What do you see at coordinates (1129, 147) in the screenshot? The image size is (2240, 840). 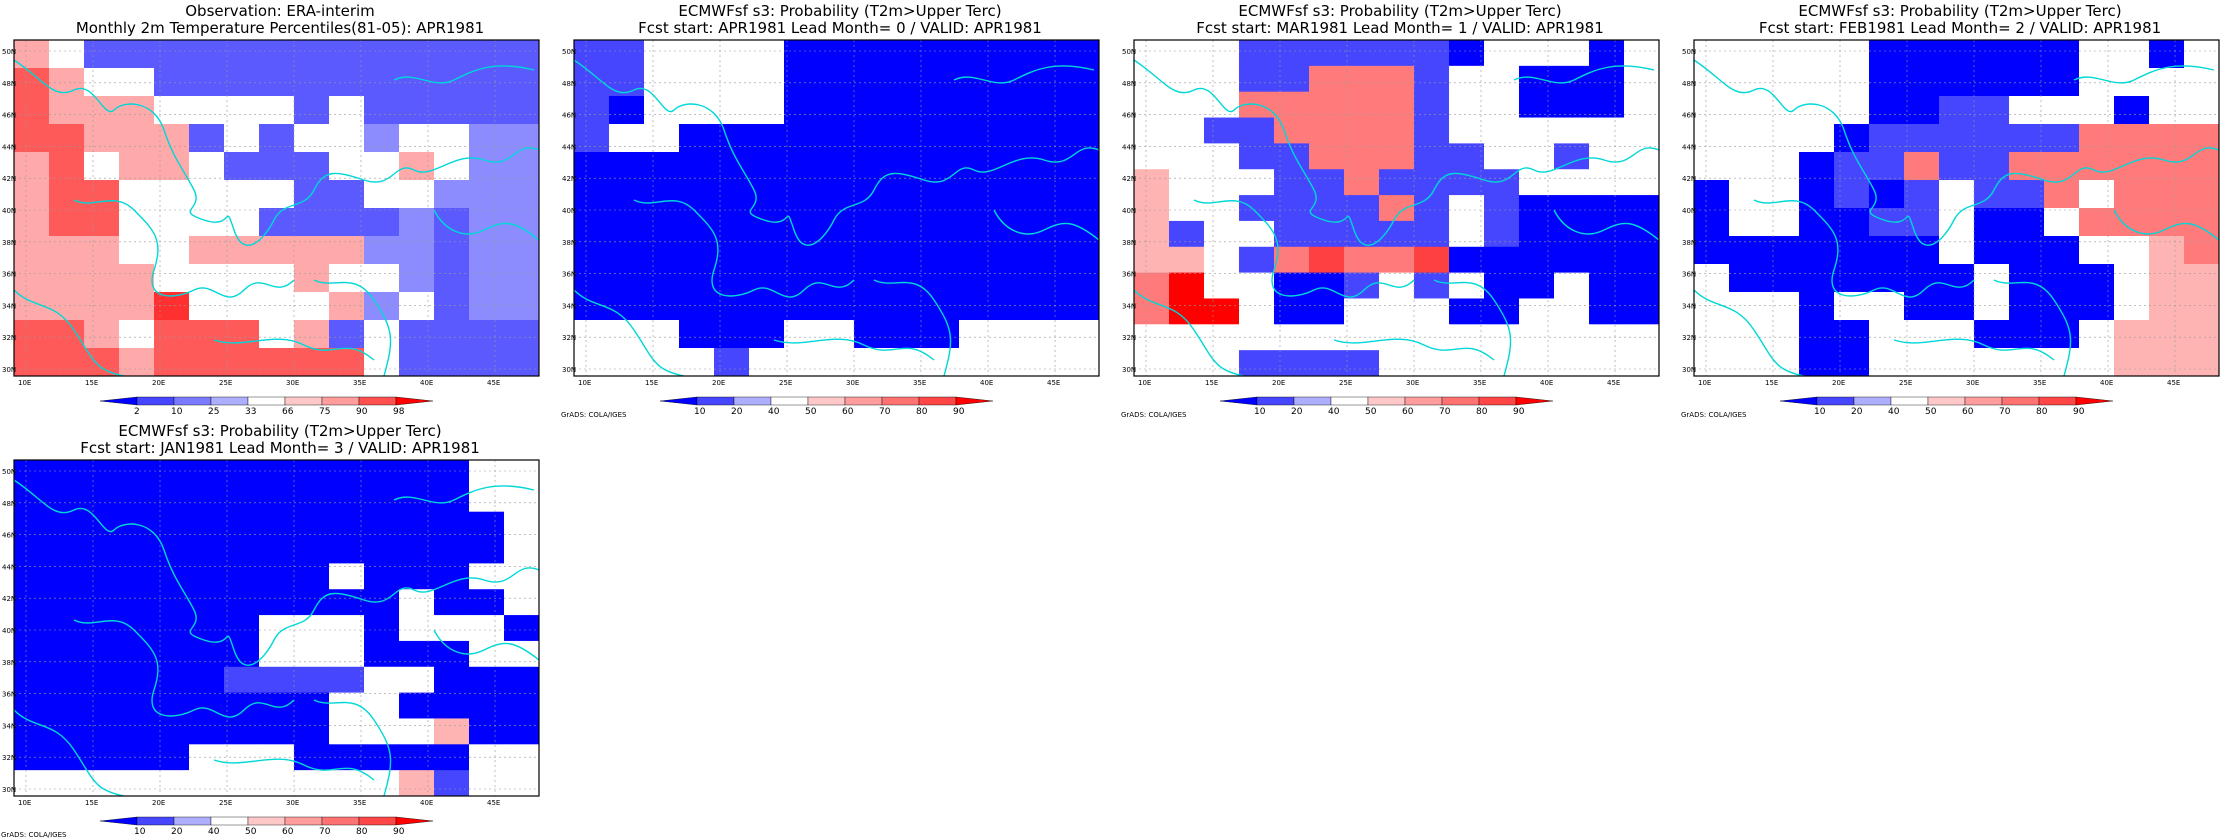 I see `lat-tick-label: 44N` at bounding box center [1129, 147].